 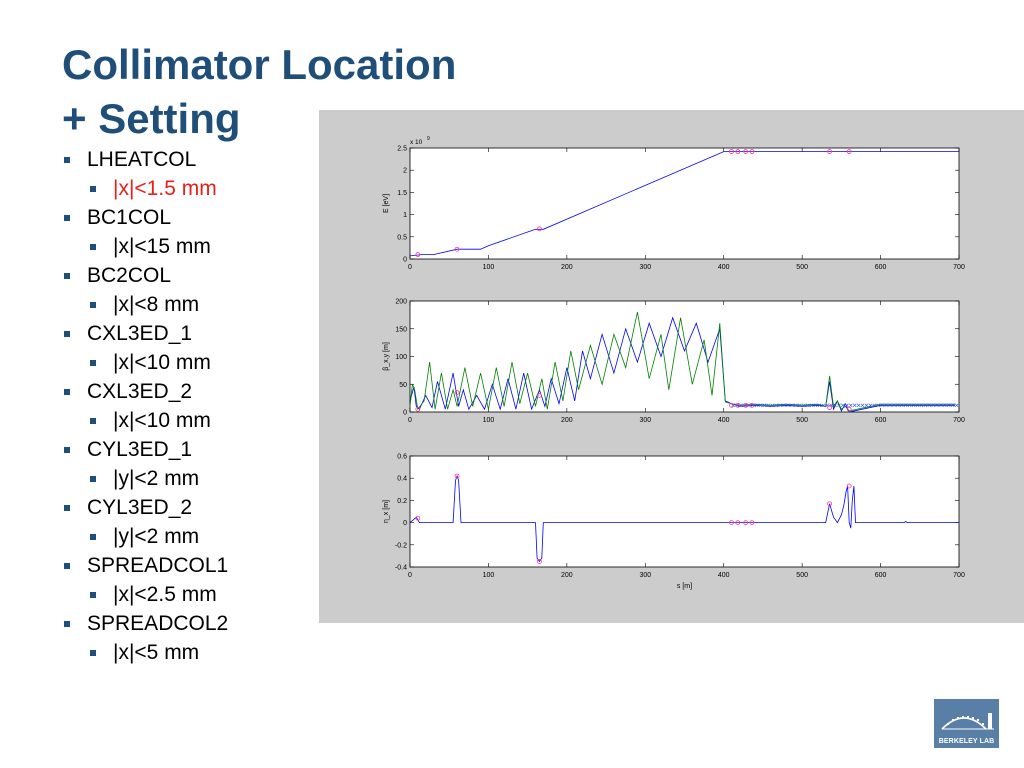 I want to click on collimator-setting: |x|<5 mm, so click(x=192, y=652).